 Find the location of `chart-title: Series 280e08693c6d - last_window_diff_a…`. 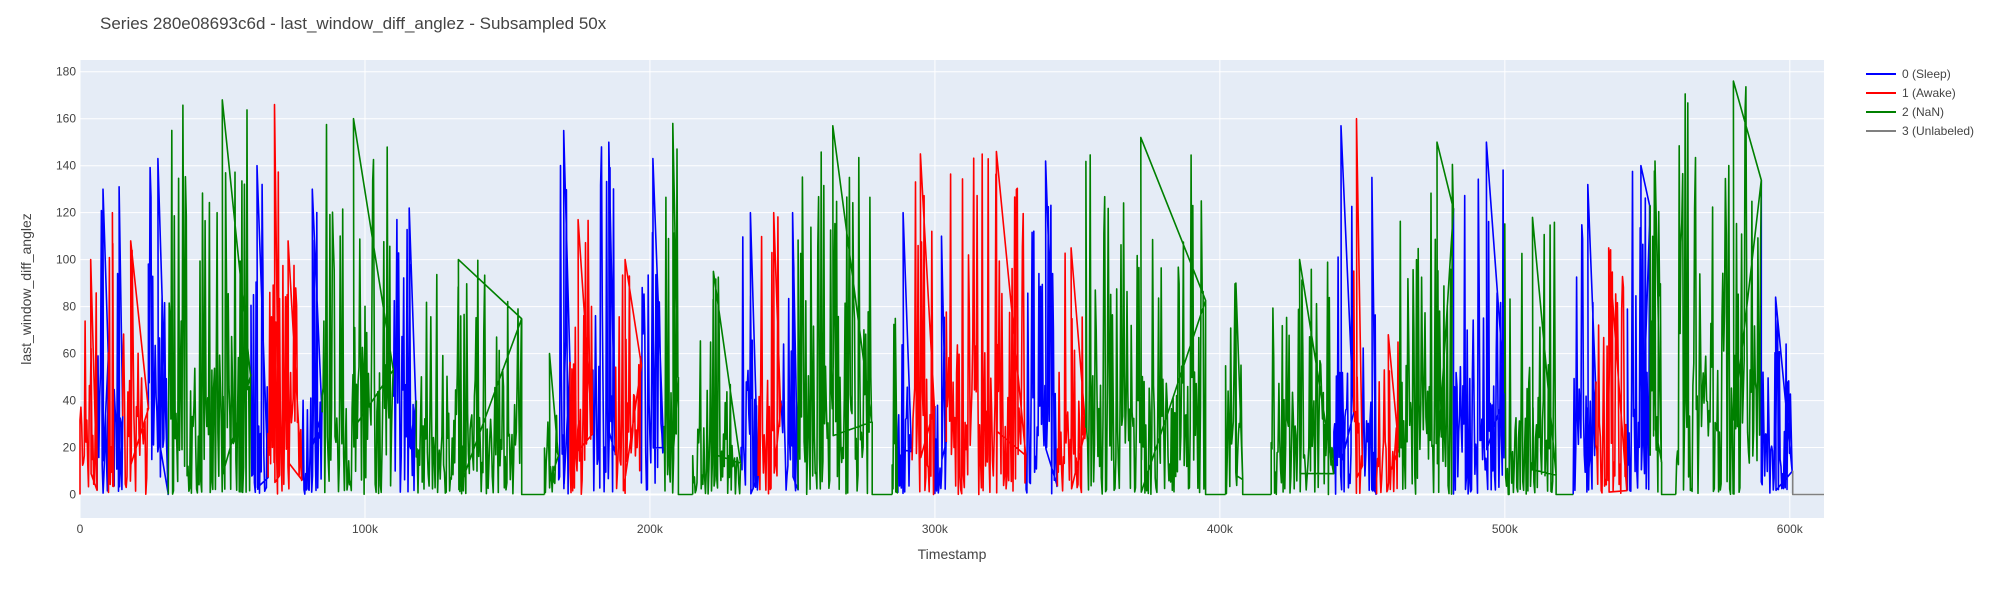

chart-title: Series 280e08693c6d - last_window_diff_a… is located at coordinates (353, 23).